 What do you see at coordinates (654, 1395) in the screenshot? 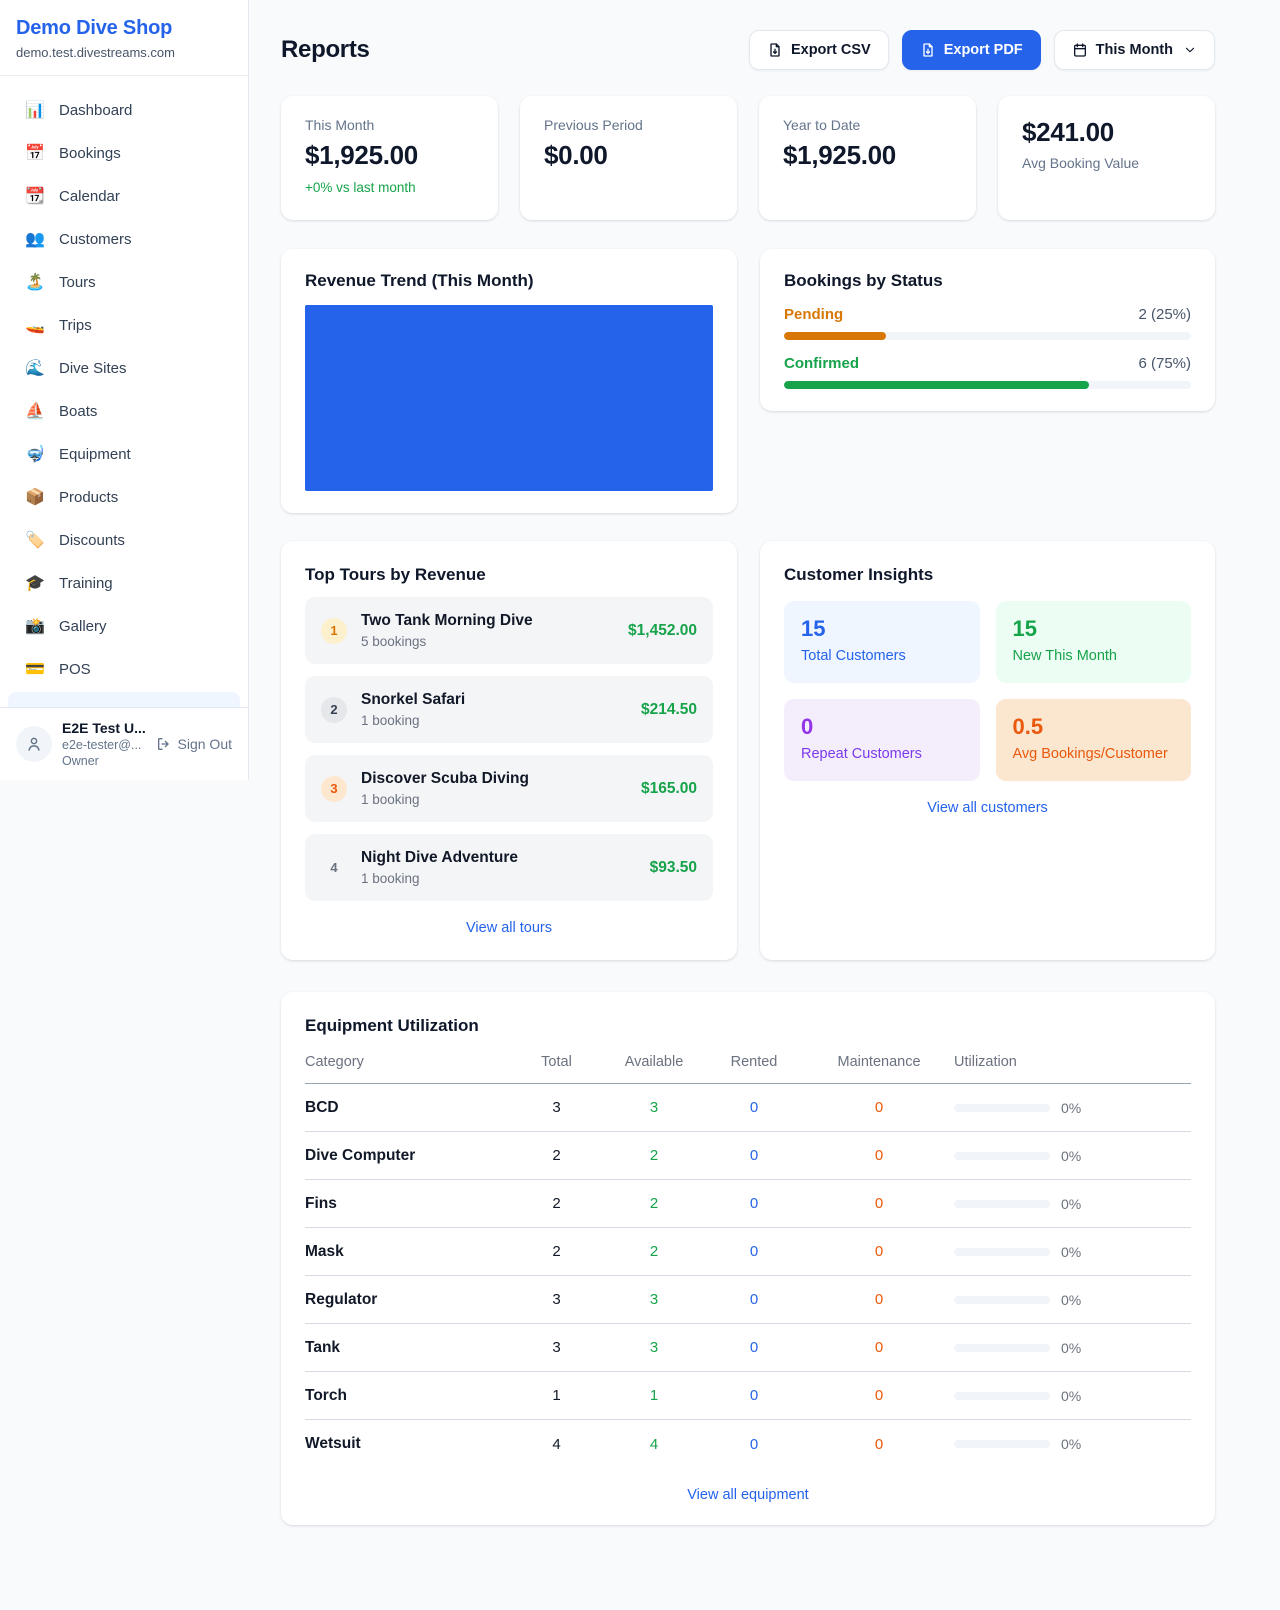
I see `available-cell: 1` at bounding box center [654, 1395].